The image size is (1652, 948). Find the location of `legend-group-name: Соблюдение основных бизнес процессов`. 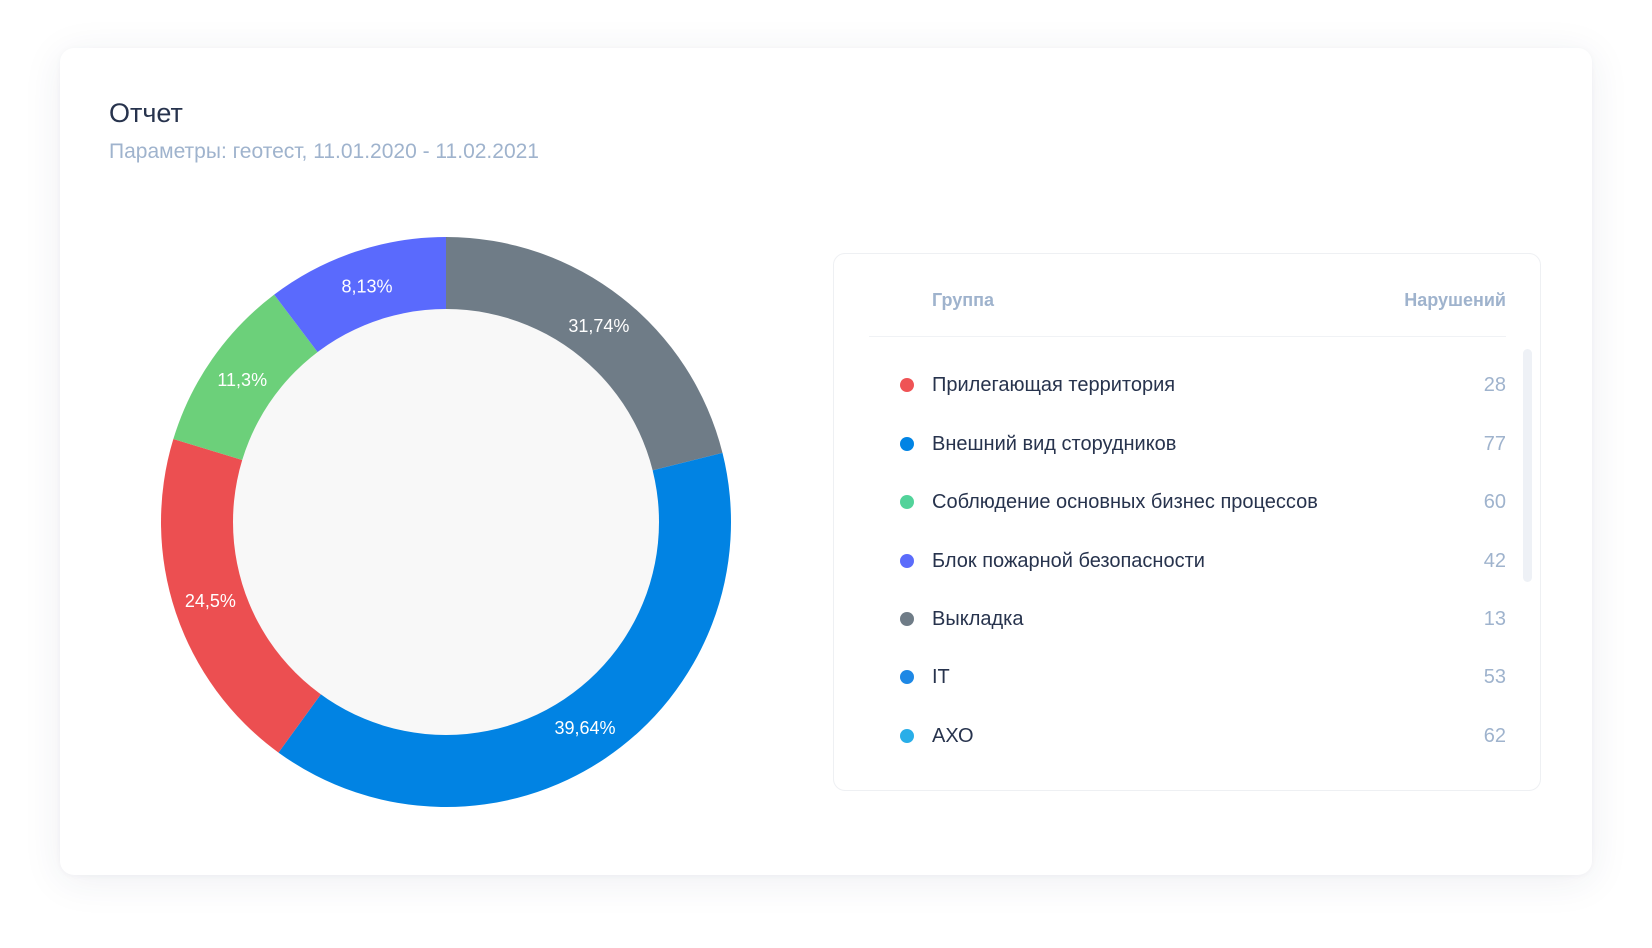

legend-group-name: Соблюдение основных бизнес процессов is located at coordinates (1125, 502).